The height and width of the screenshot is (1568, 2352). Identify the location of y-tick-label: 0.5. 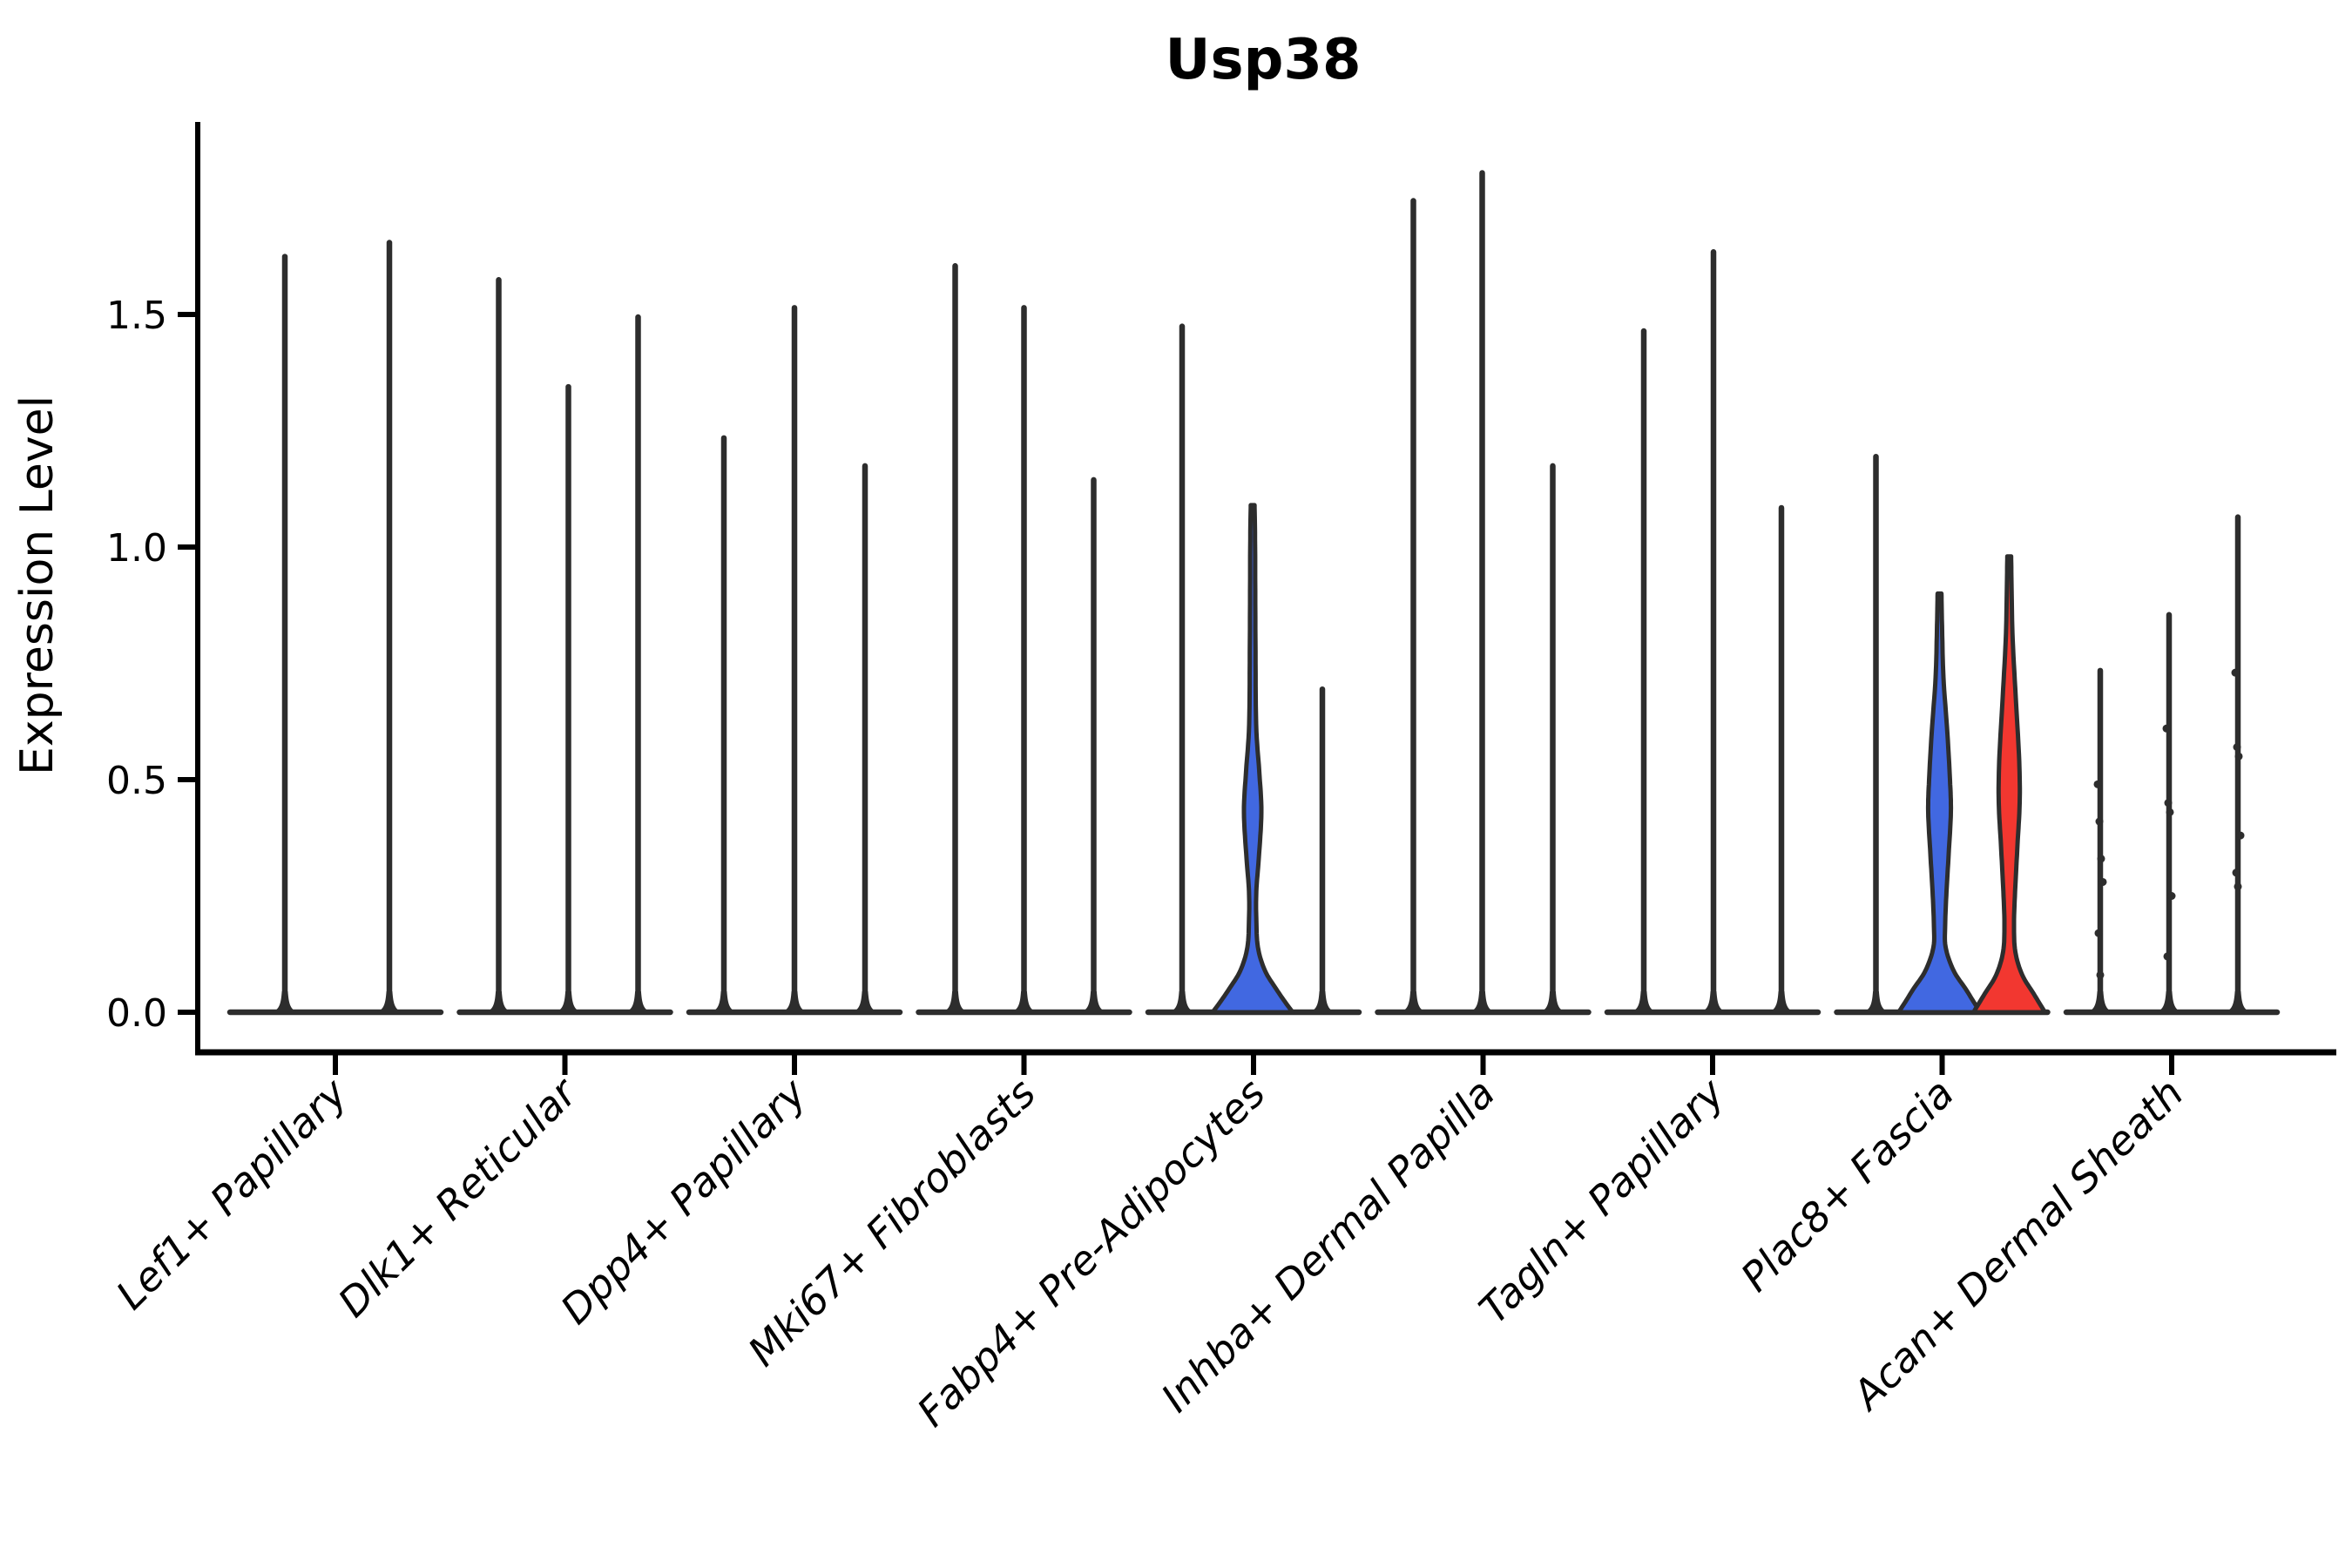
(136, 781).